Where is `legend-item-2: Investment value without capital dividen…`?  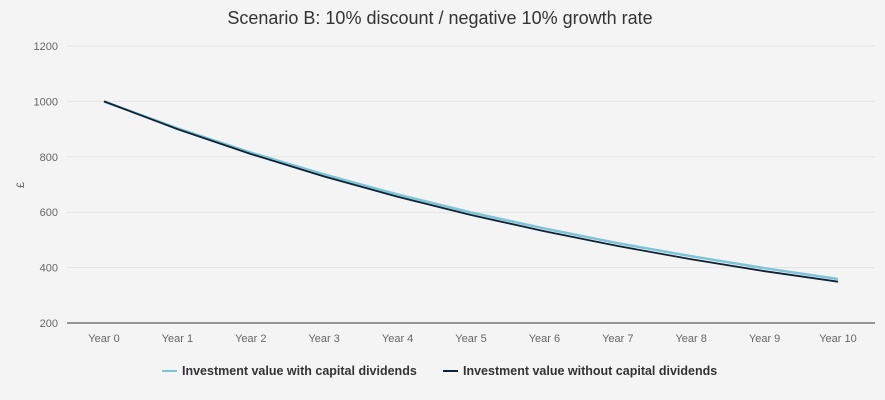 legend-item-2: Investment value without capital dividen… is located at coordinates (580, 371).